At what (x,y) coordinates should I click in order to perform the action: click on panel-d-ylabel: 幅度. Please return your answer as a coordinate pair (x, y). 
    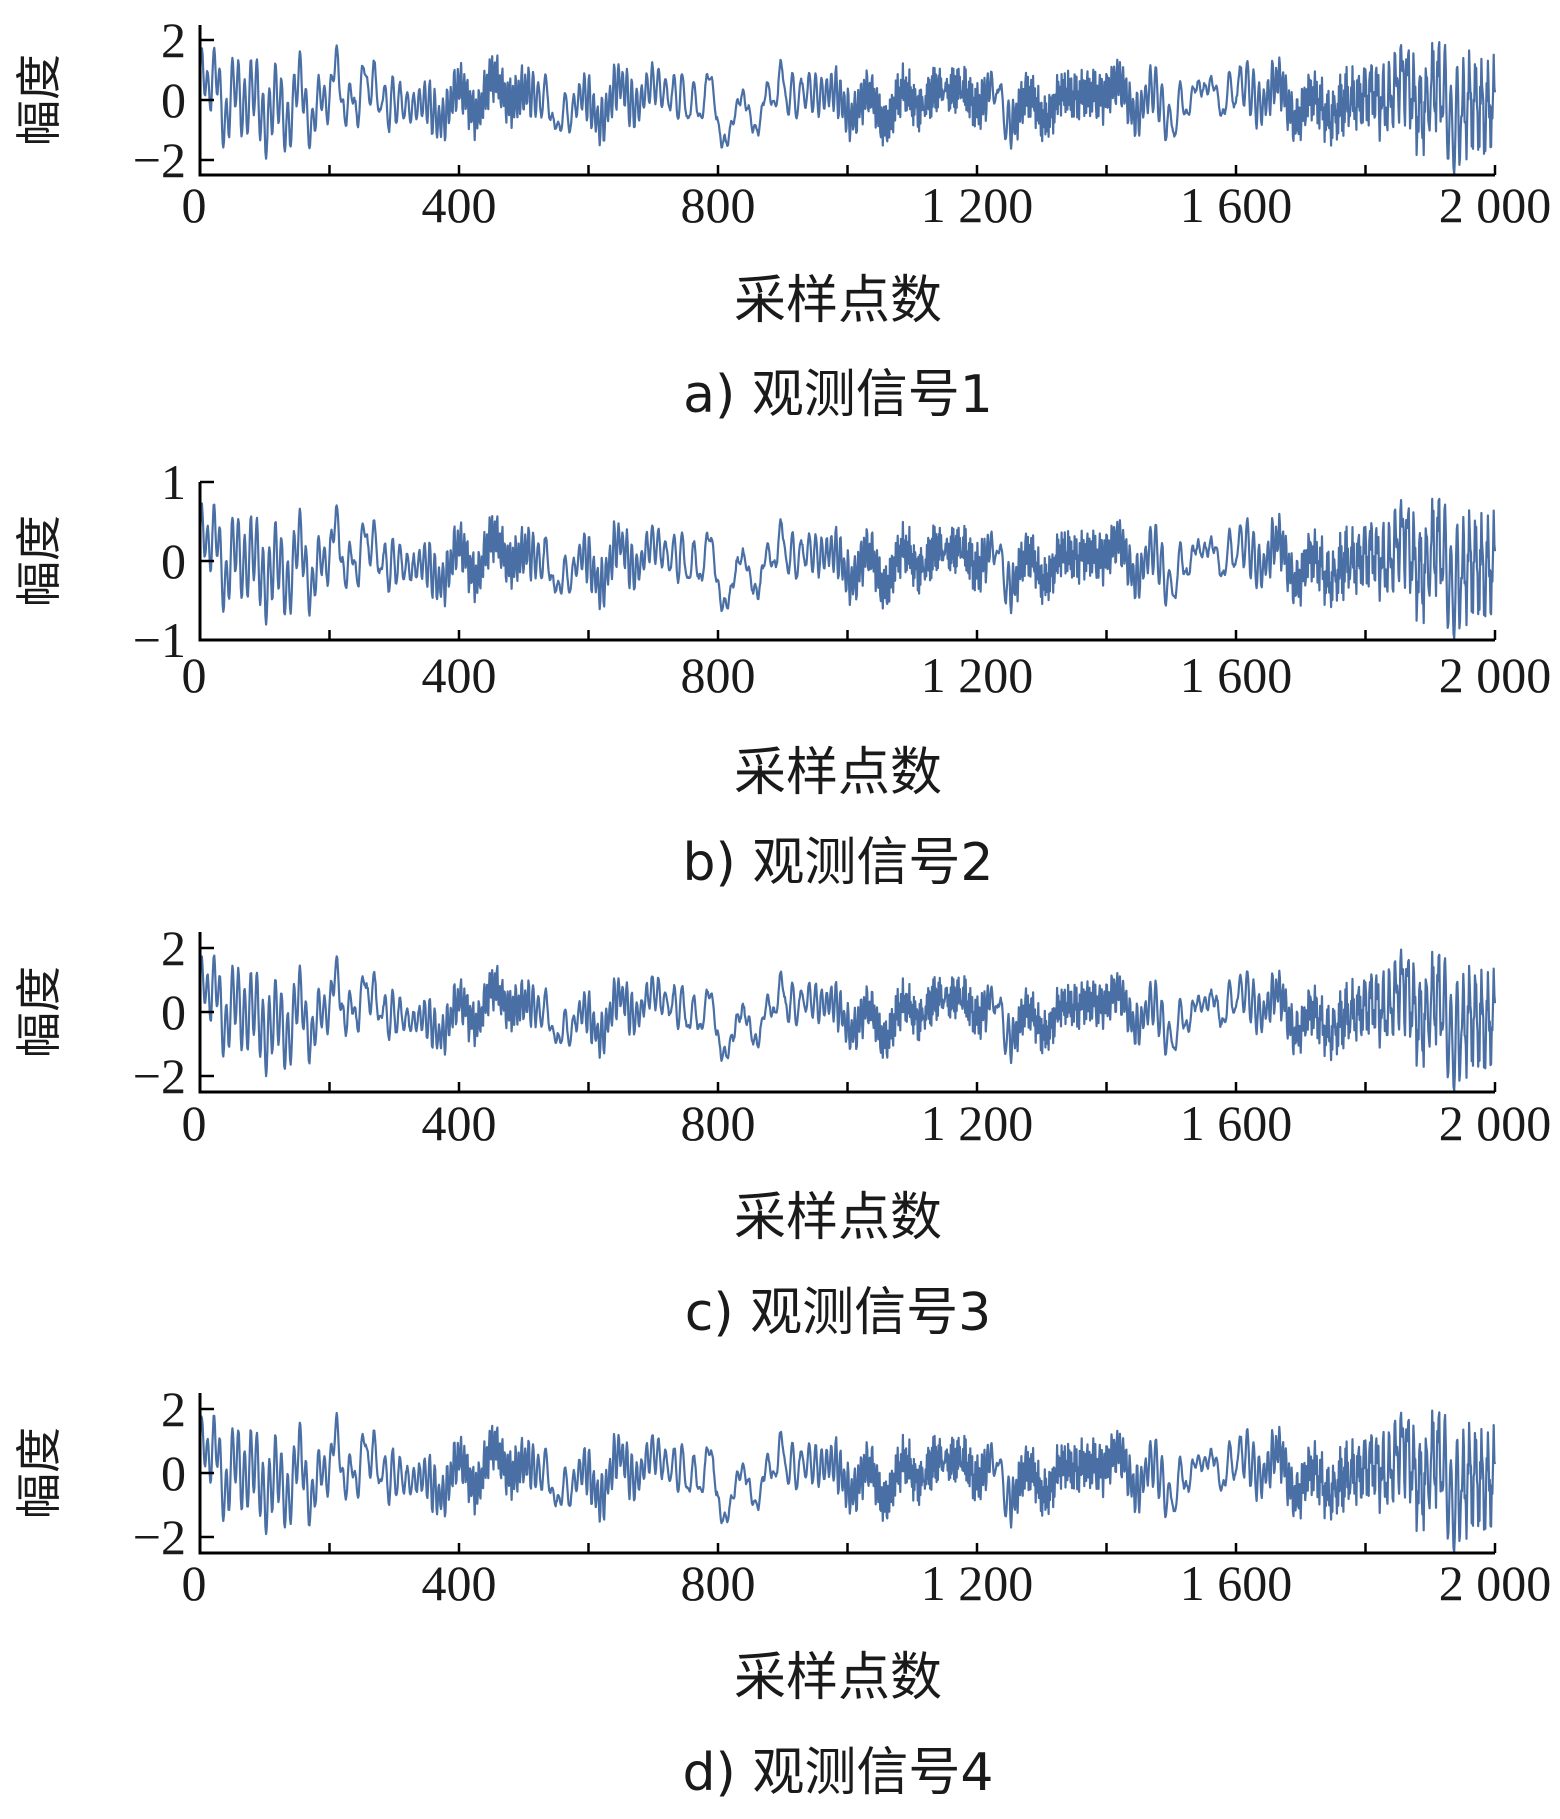
    Looking at the image, I should click on (39, 1473).